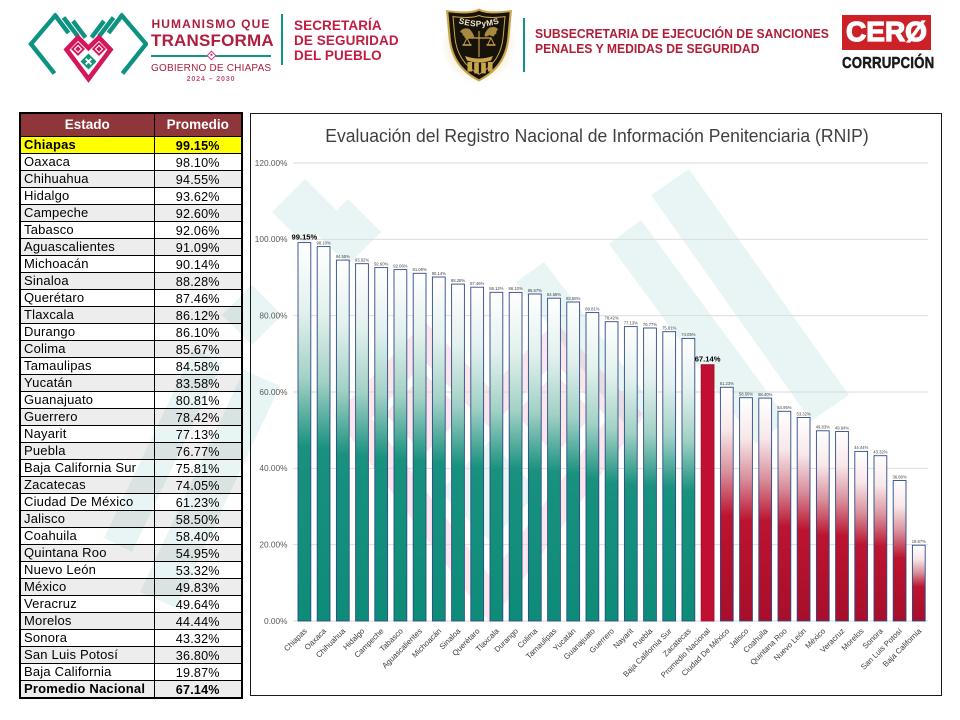 This screenshot has height=720, width=960. I want to click on svg-text: 61.23%, so click(727, 383).